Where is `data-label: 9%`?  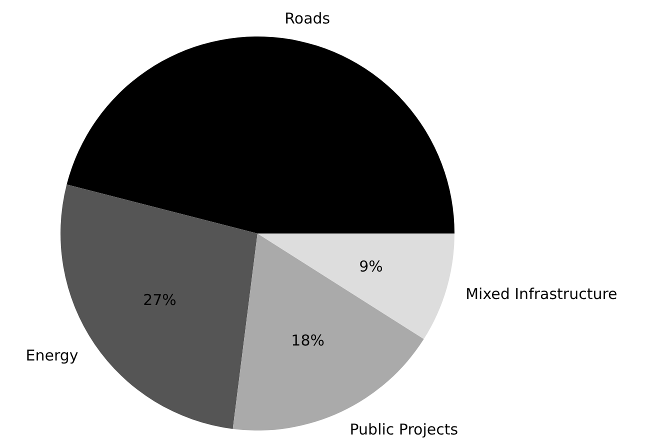 data-label: 9% is located at coordinates (371, 266).